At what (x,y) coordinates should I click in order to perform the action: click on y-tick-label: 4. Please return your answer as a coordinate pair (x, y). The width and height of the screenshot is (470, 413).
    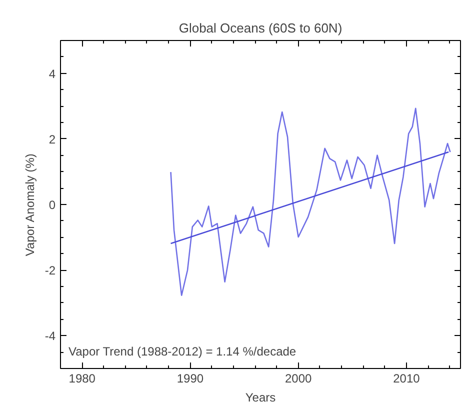
    Looking at the image, I should click on (52, 73).